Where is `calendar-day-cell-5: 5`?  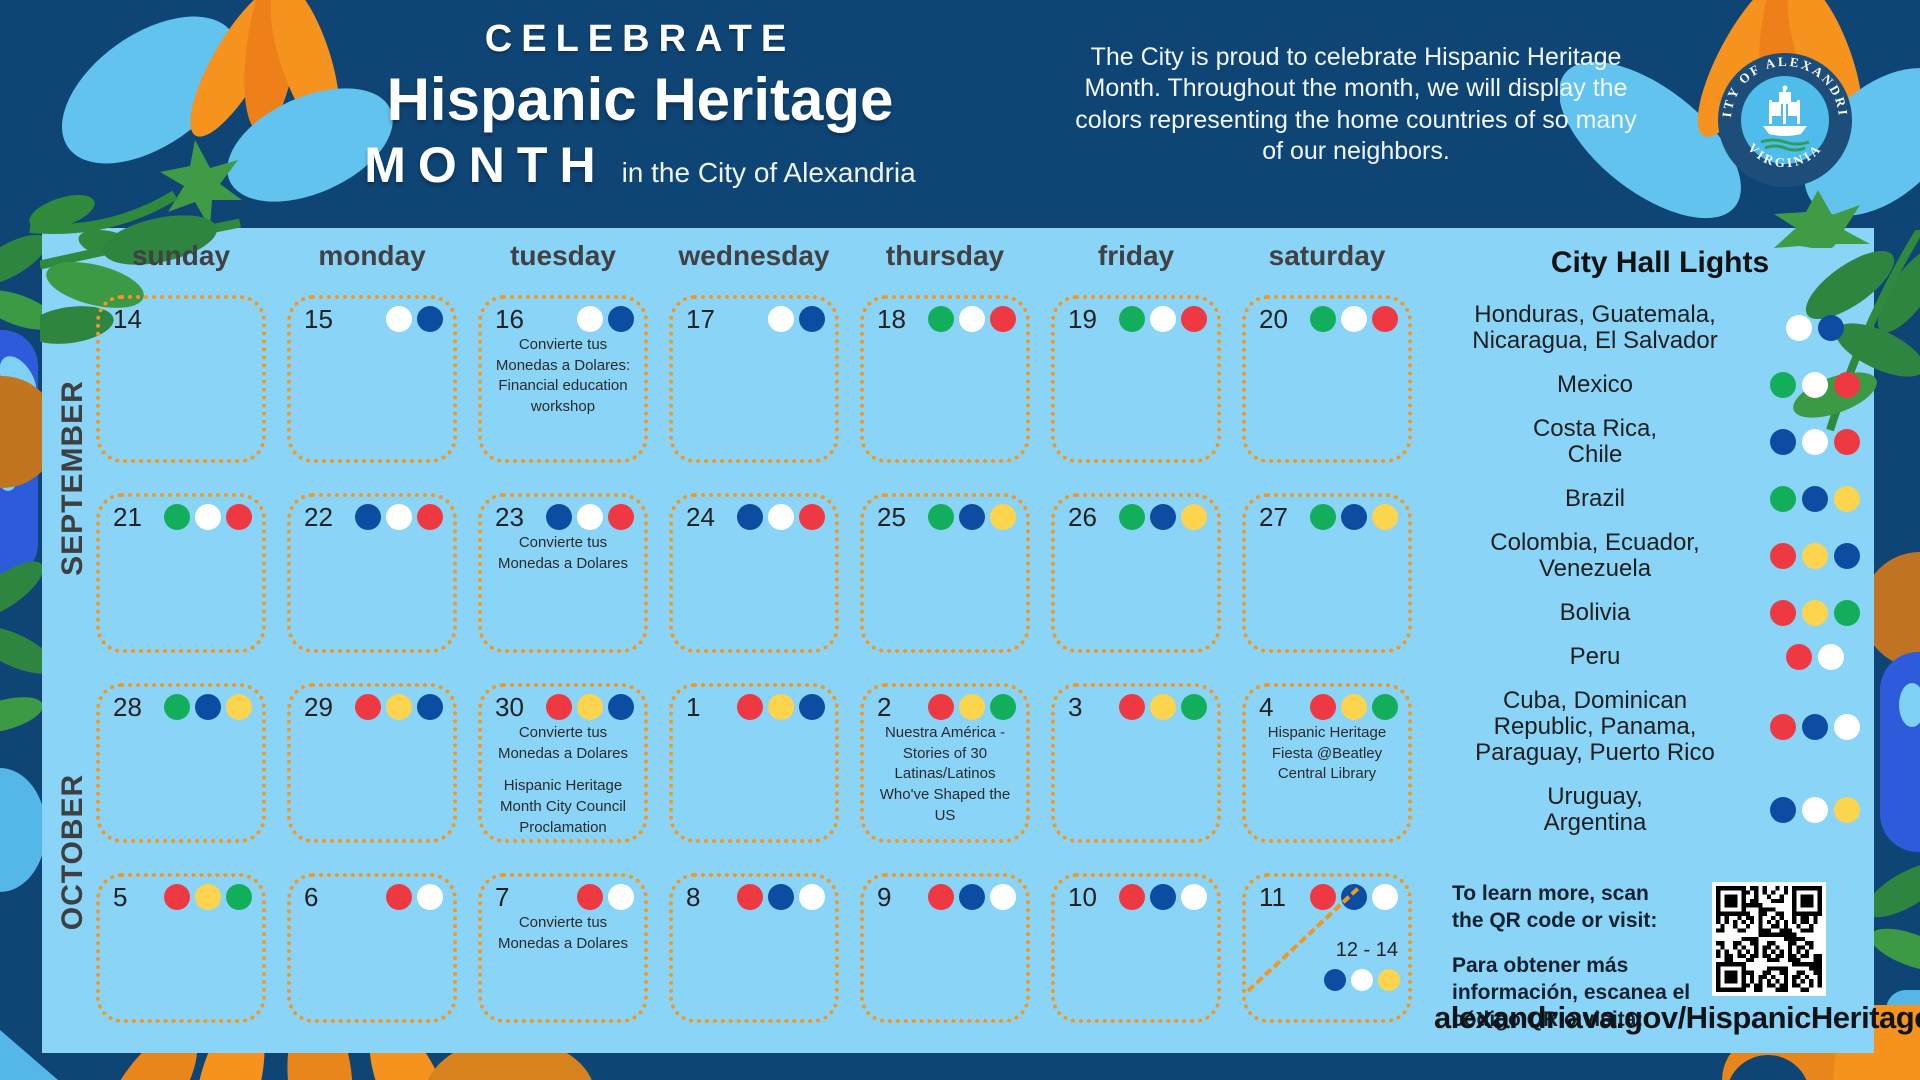
calendar-day-cell-5: 5 is located at coordinates (181, 948).